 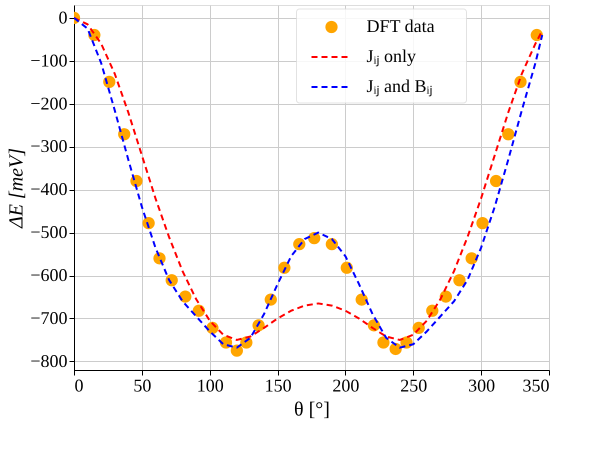 What do you see at coordinates (49, 189) in the screenshot?
I see `y-tick-label: −400` at bounding box center [49, 189].